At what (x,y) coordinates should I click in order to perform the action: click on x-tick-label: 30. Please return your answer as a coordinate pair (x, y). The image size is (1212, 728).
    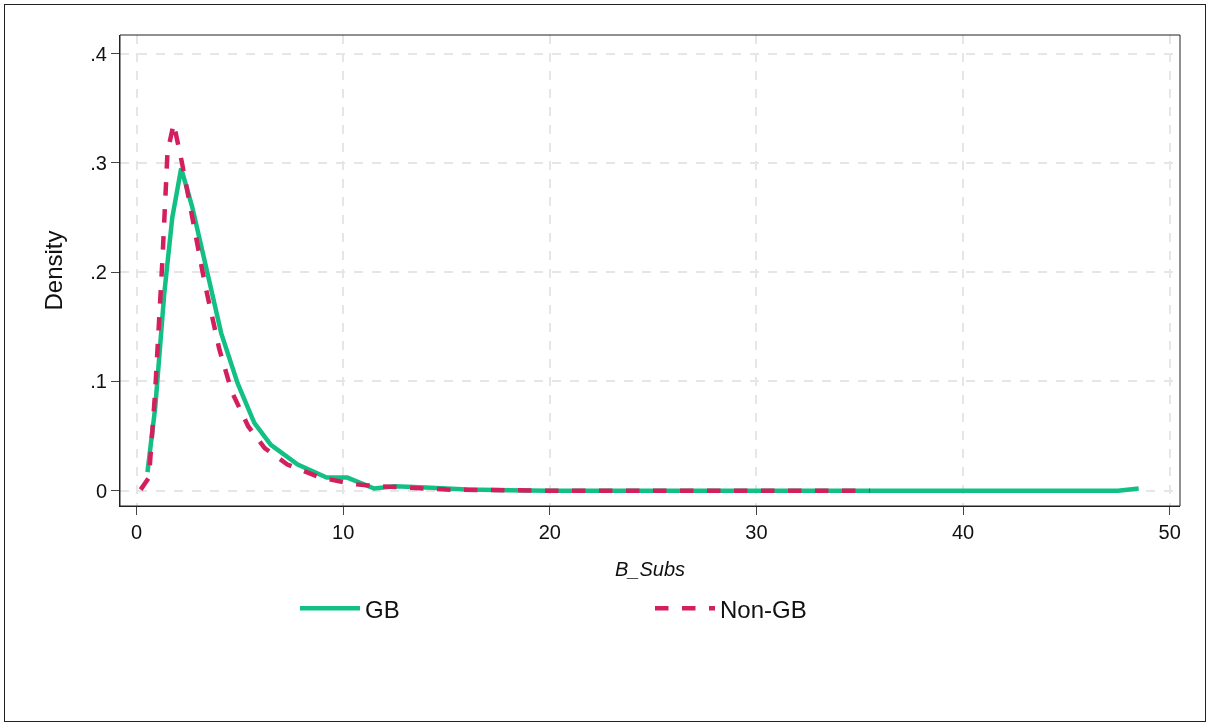
    Looking at the image, I should click on (756, 532).